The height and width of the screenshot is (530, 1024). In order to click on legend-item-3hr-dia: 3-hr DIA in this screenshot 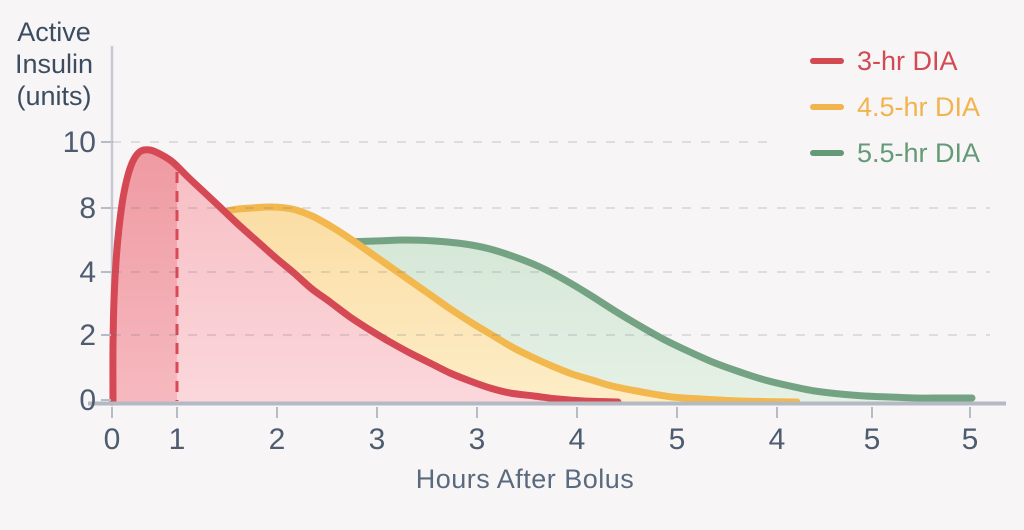, I will do `click(895, 61)`.